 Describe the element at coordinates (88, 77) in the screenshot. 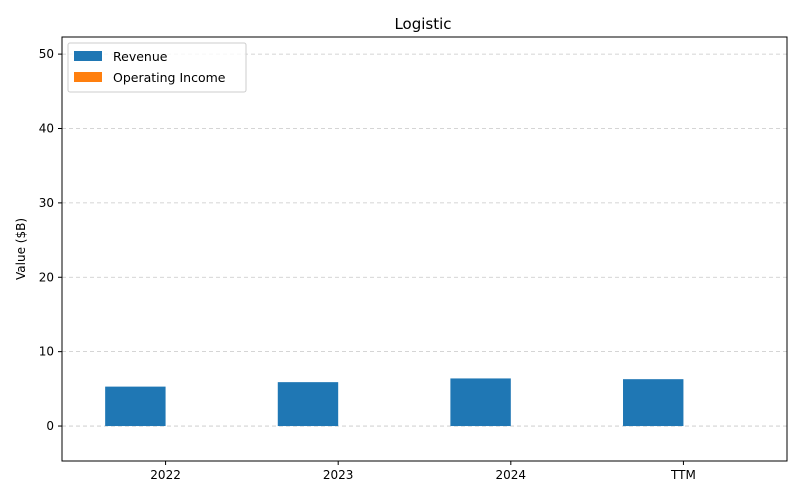

I see `legend-swatch-operating-income` at that location.